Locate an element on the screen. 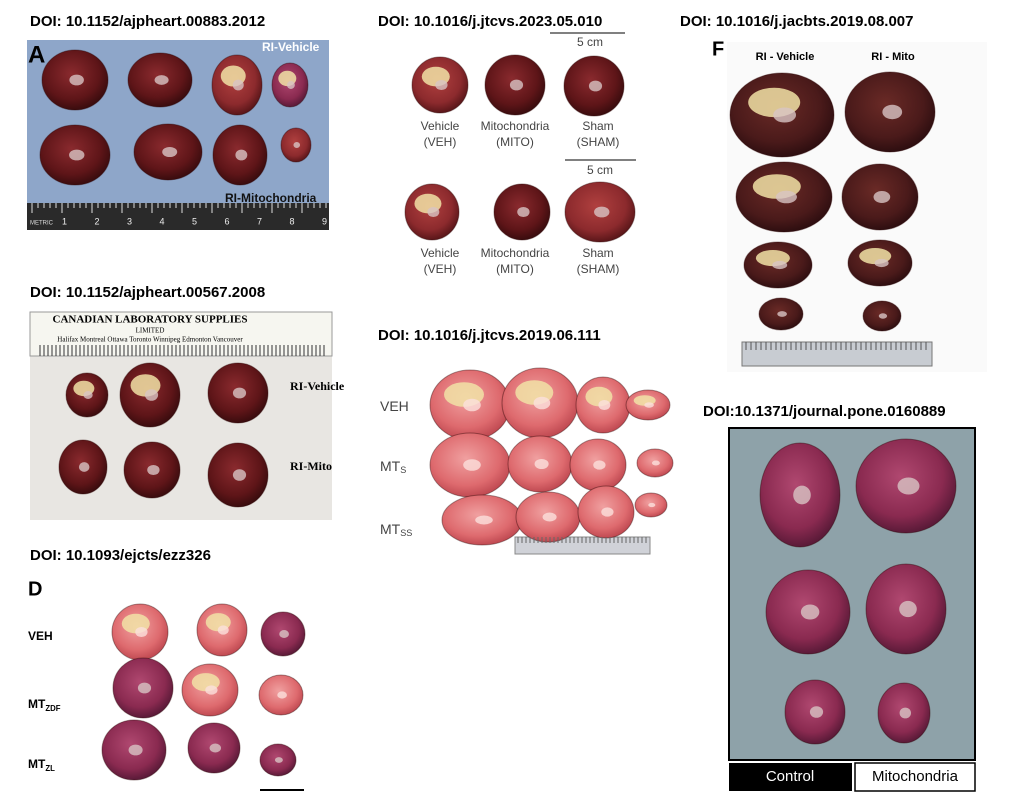  row-label-sub: ZL is located at coordinates (50, 768).